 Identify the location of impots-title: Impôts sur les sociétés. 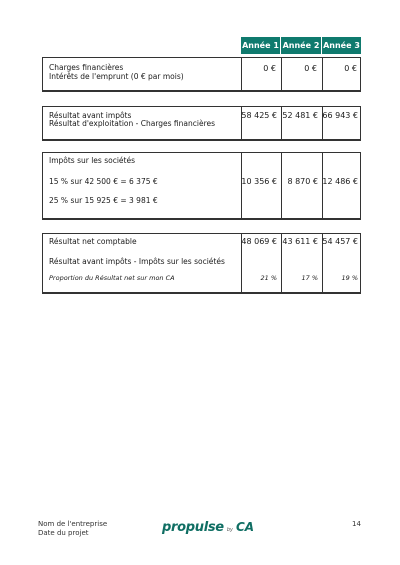
(92, 160).